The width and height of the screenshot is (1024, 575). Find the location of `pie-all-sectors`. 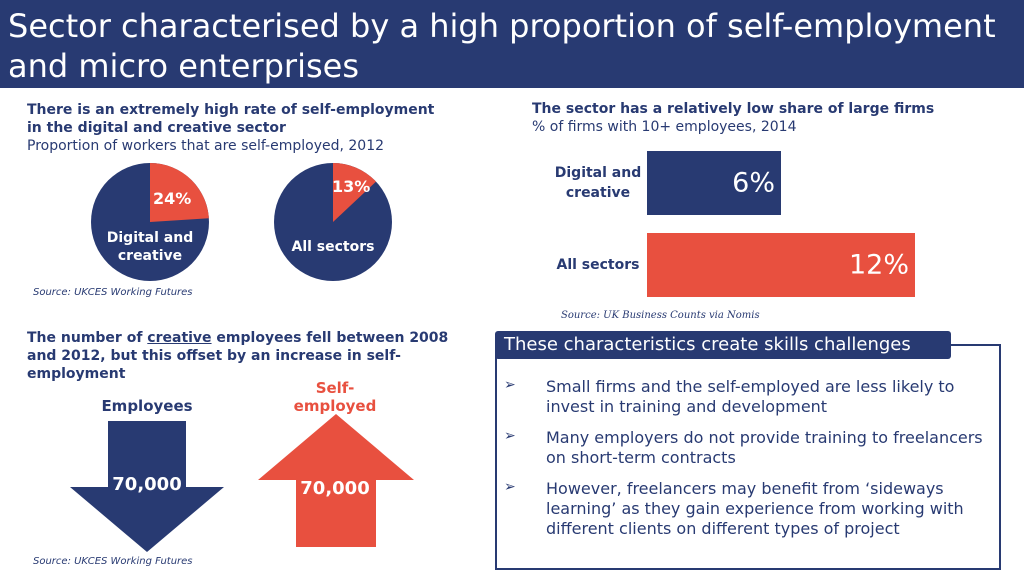

pie-all-sectors is located at coordinates (333, 222).